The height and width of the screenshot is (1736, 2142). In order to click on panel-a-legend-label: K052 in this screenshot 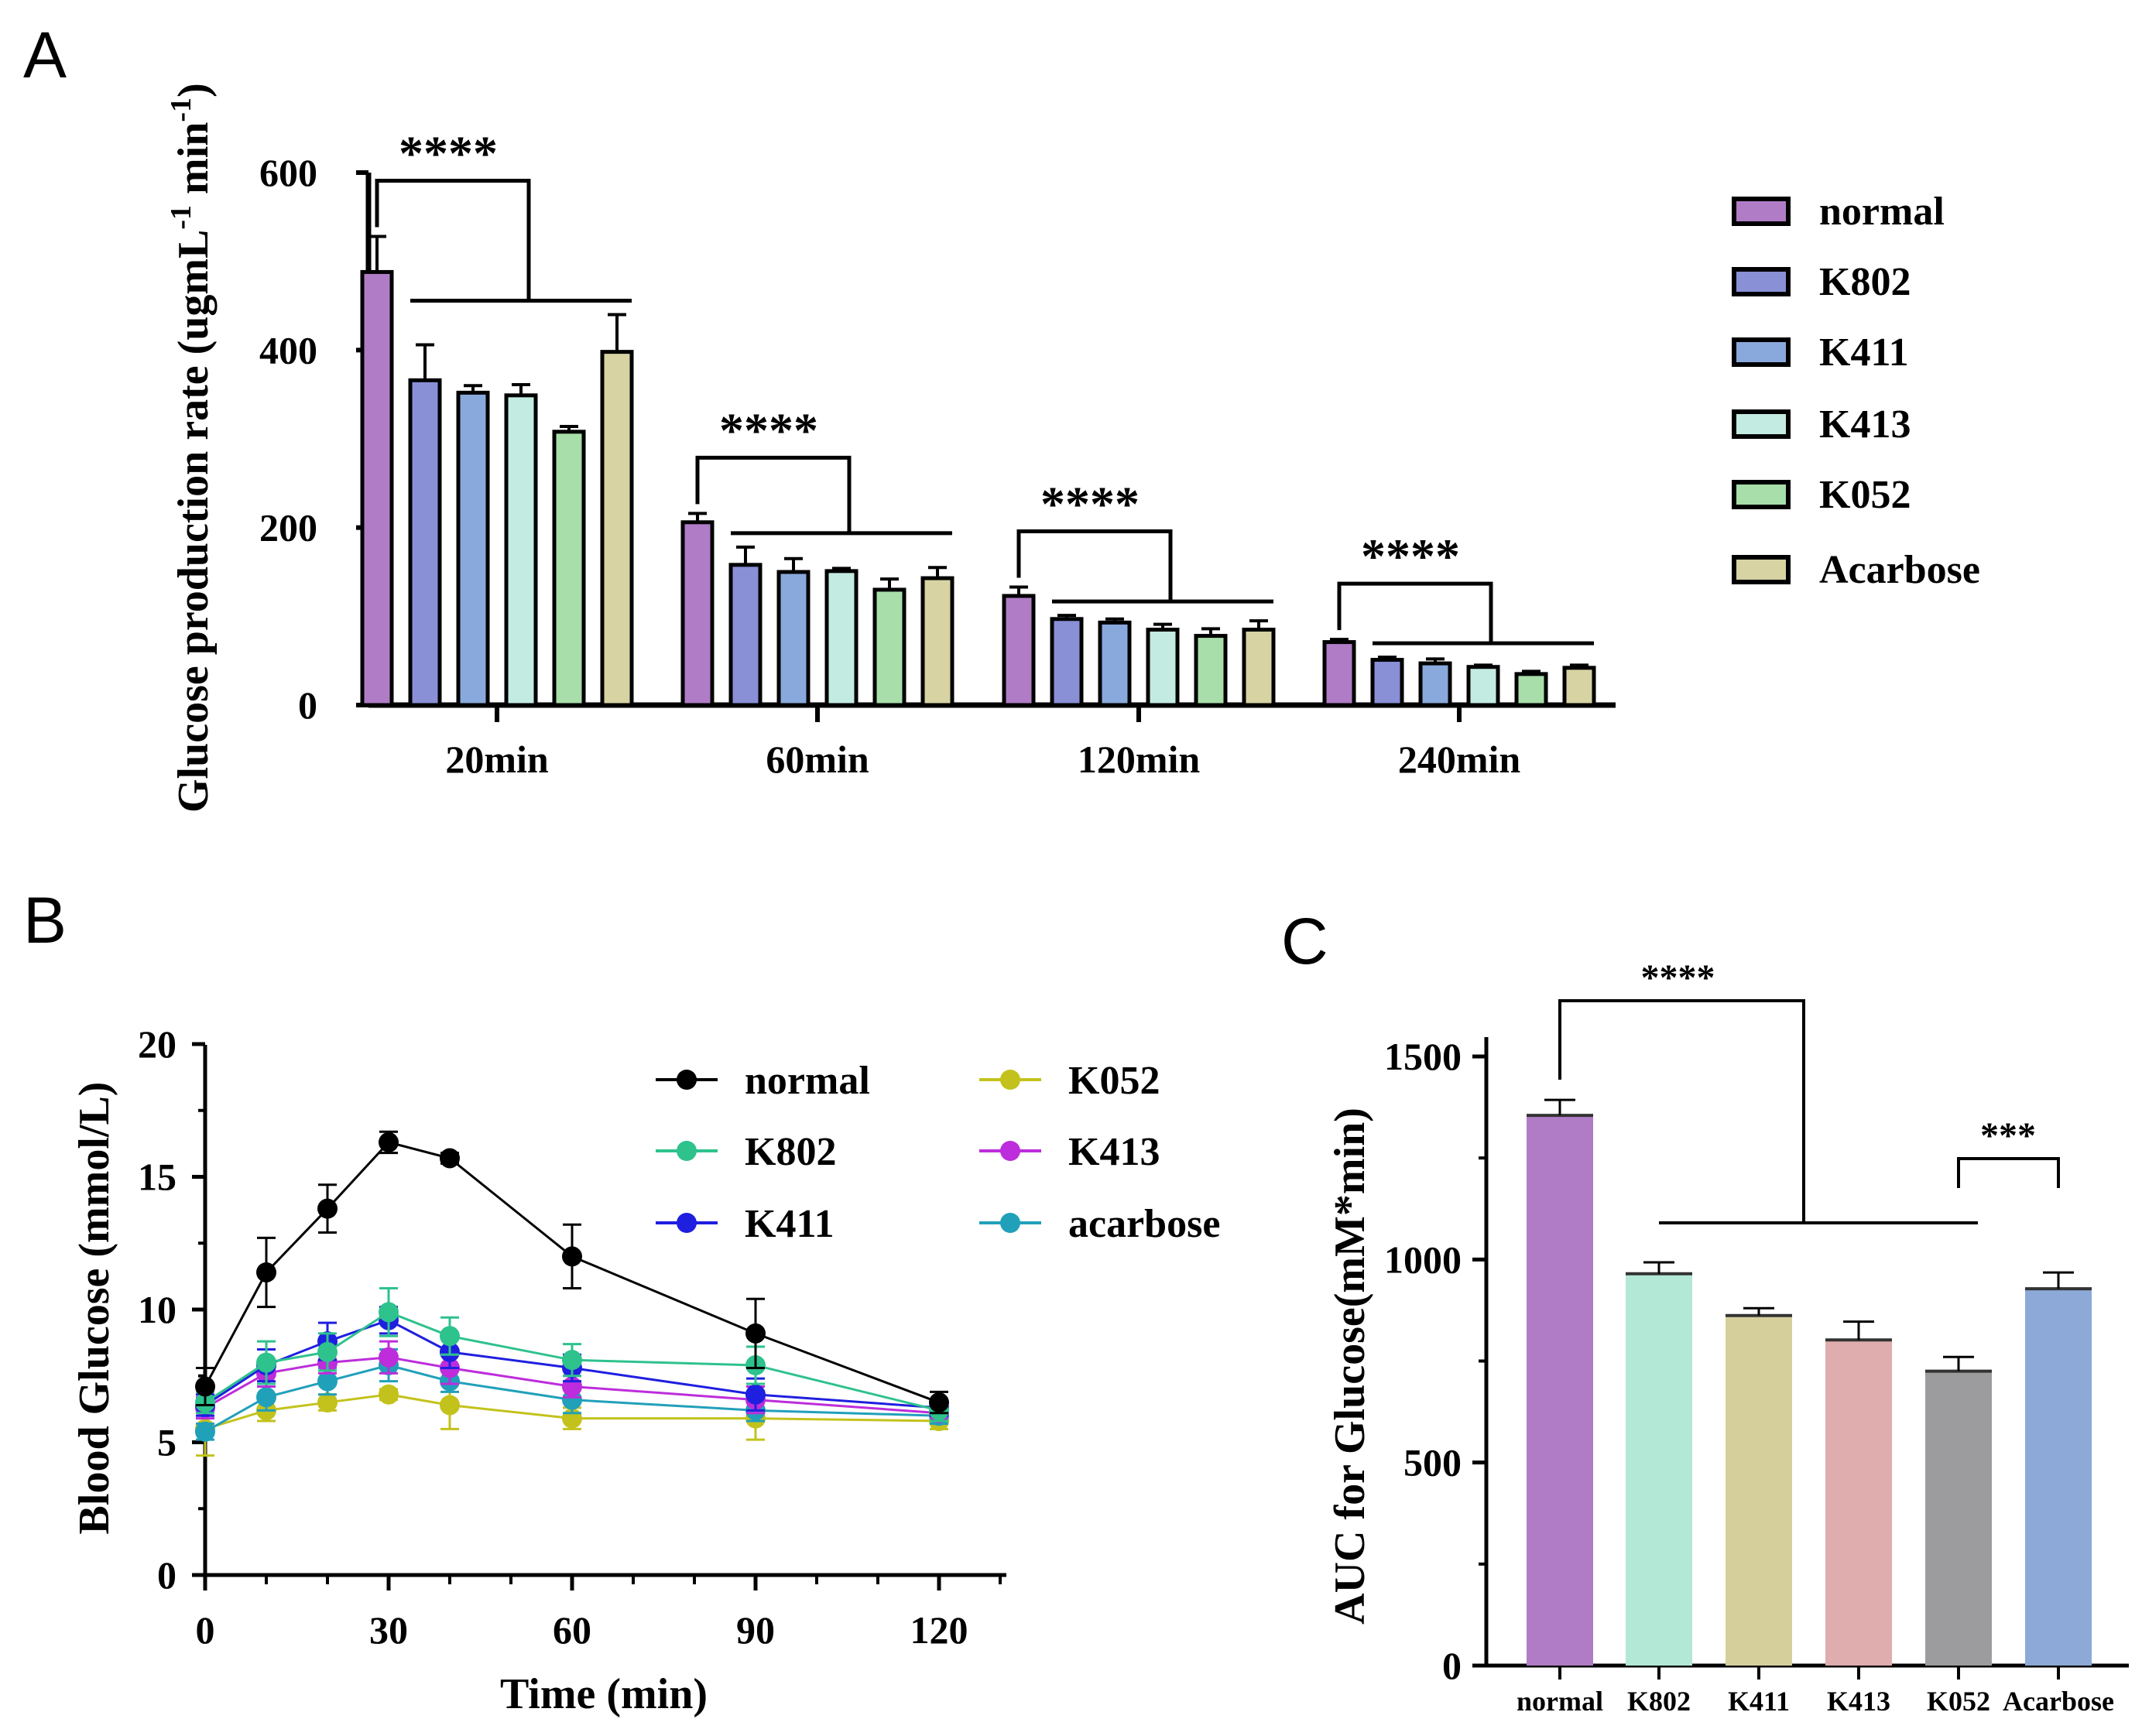, I will do `click(1865, 495)`.